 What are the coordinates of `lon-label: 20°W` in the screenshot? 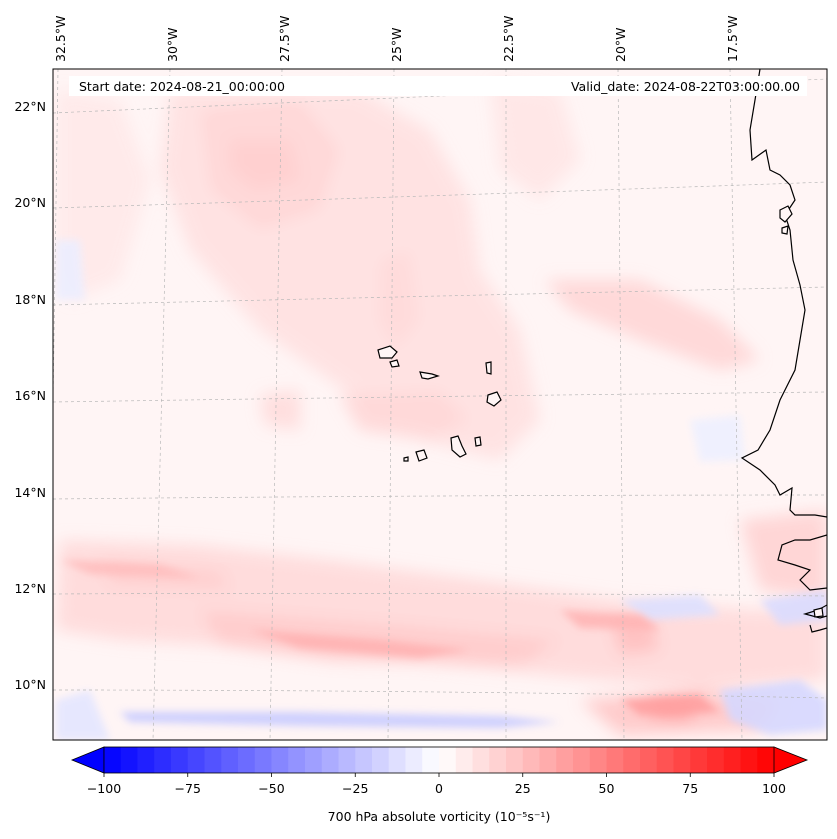 It's located at (620, 44).